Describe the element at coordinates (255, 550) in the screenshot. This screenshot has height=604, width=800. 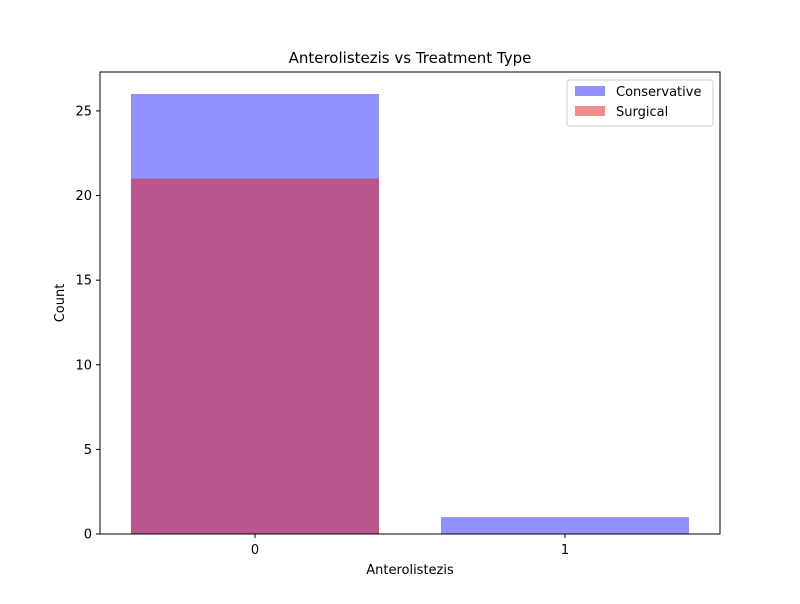
I see `x-tick-label: 0` at that location.